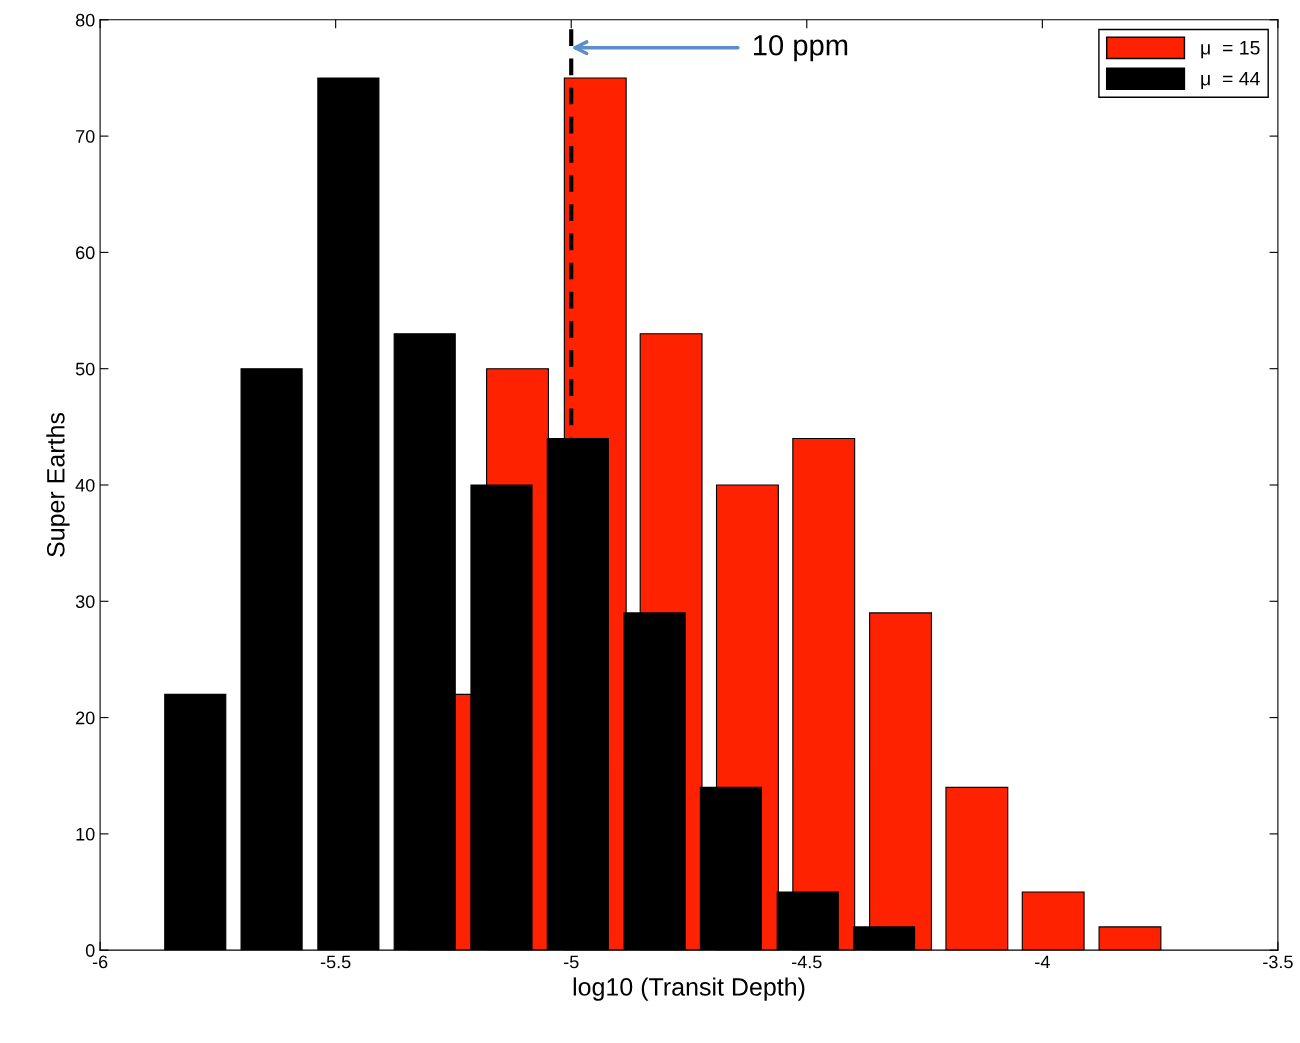 The height and width of the screenshot is (1043, 1300). Describe the element at coordinates (85, 602) in the screenshot. I see `y-tick-label: 30` at that location.